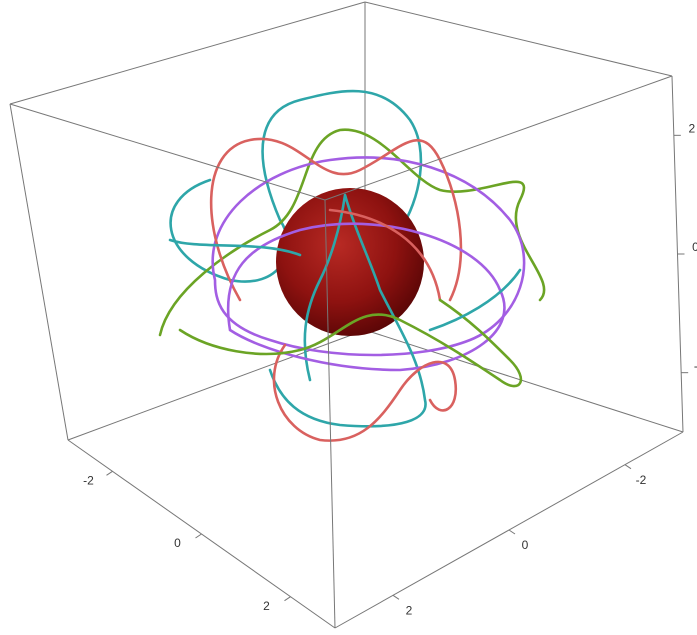 This screenshot has height=635, width=697. What do you see at coordinates (266, 606) in the screenshot?
I see `x-tick-label: 2` at bounding box center [266, 606].